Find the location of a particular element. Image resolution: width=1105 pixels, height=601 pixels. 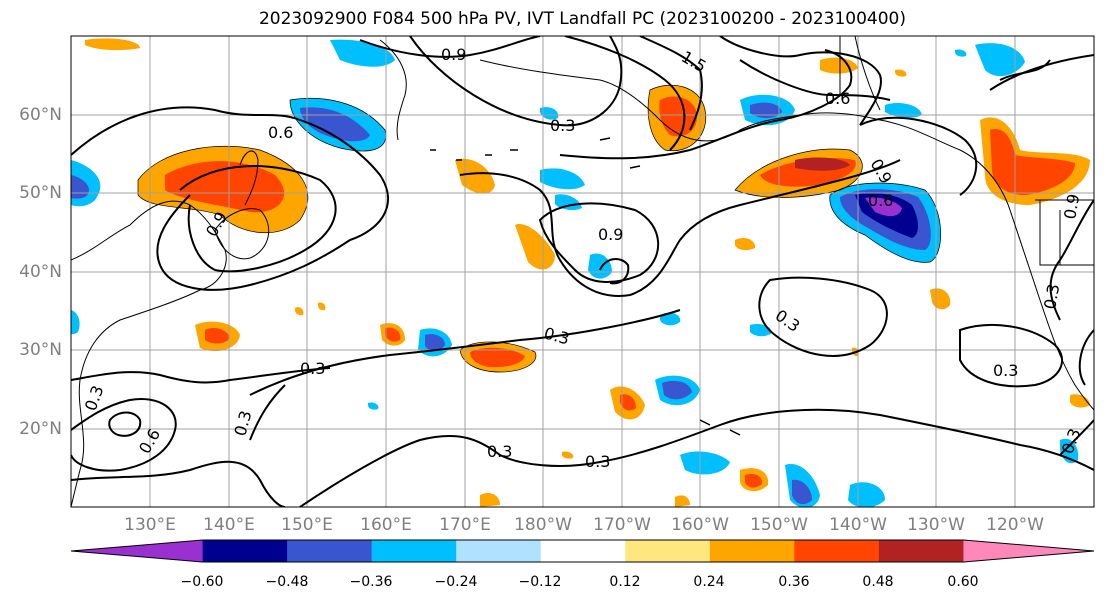

lat-label: 40°N is located at coordinates (40, 272).